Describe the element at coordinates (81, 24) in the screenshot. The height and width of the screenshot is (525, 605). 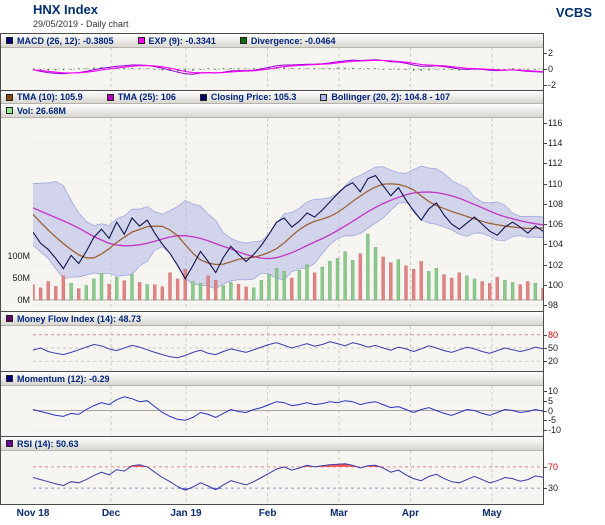
I see `chart-date-subtitle: 29/05/2019 - Daily chart` at that location.